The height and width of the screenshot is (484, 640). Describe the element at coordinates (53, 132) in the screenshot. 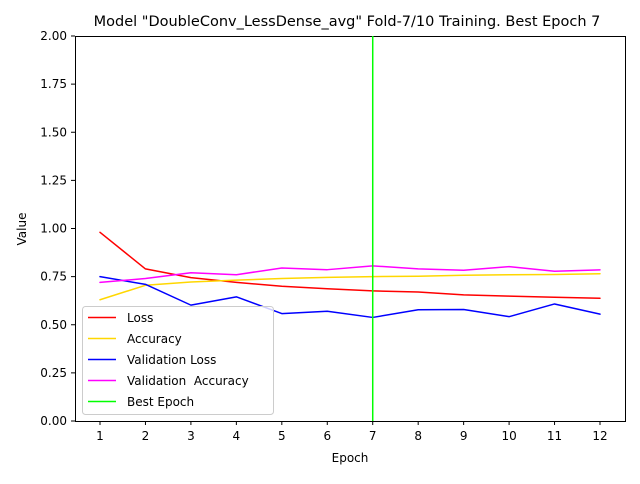

I see `y-tick-label: 1.50` at that location.